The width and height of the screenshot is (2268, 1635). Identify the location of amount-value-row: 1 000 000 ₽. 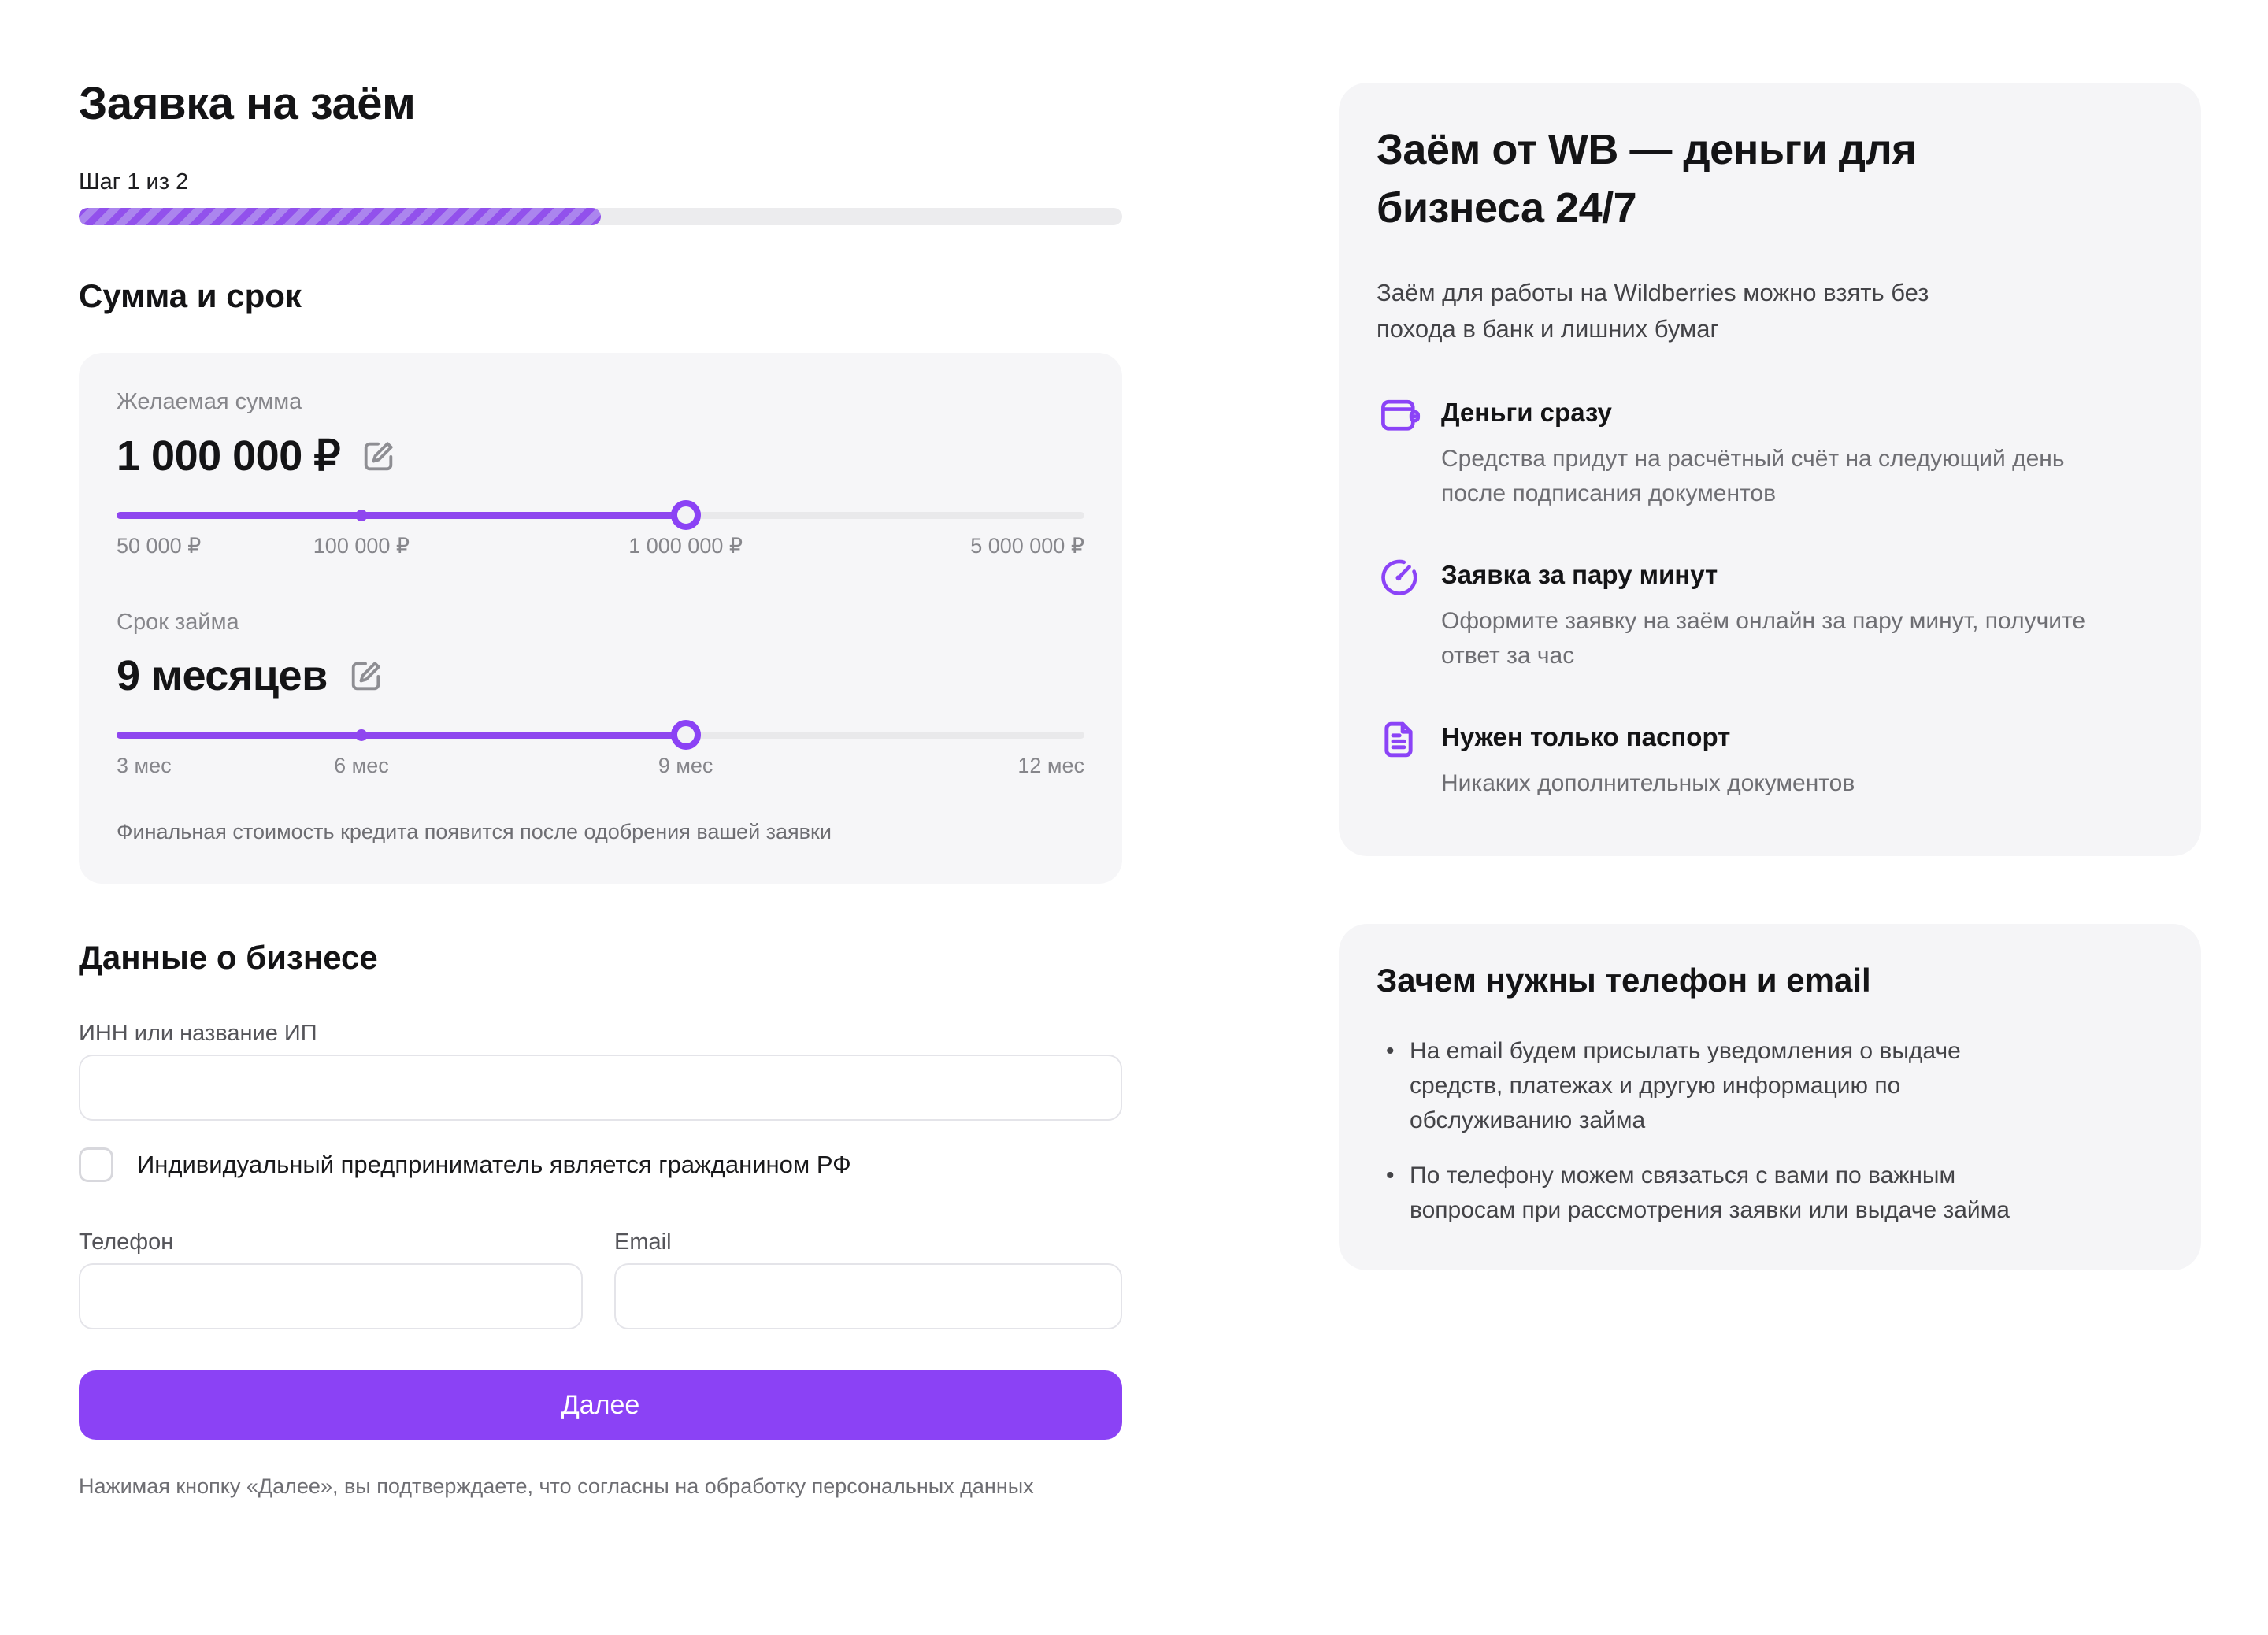
(600, 455).